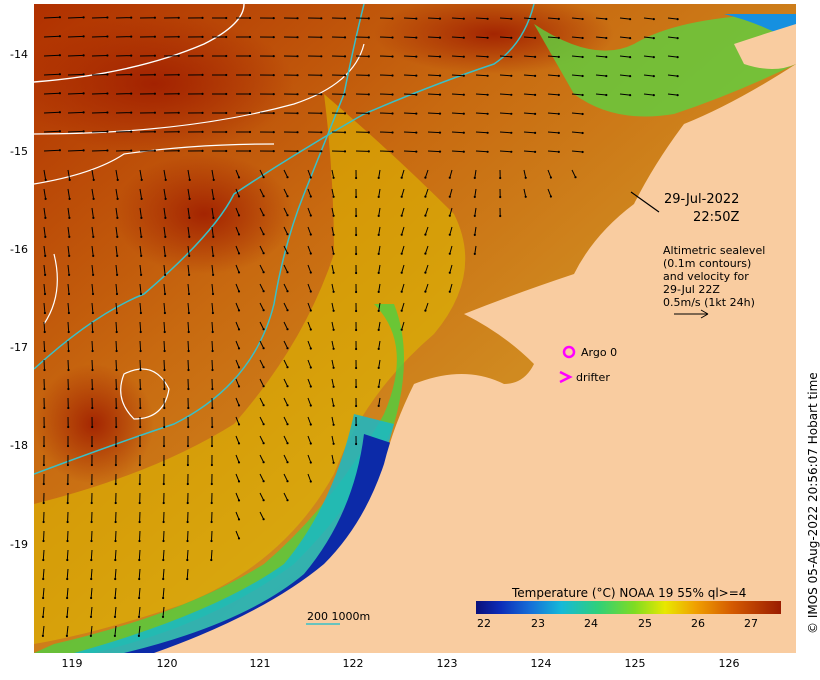 The image size is (820, 680). Describe the element at coordinates (765, 46) in the screenshot. I see `land-mass` at that location.